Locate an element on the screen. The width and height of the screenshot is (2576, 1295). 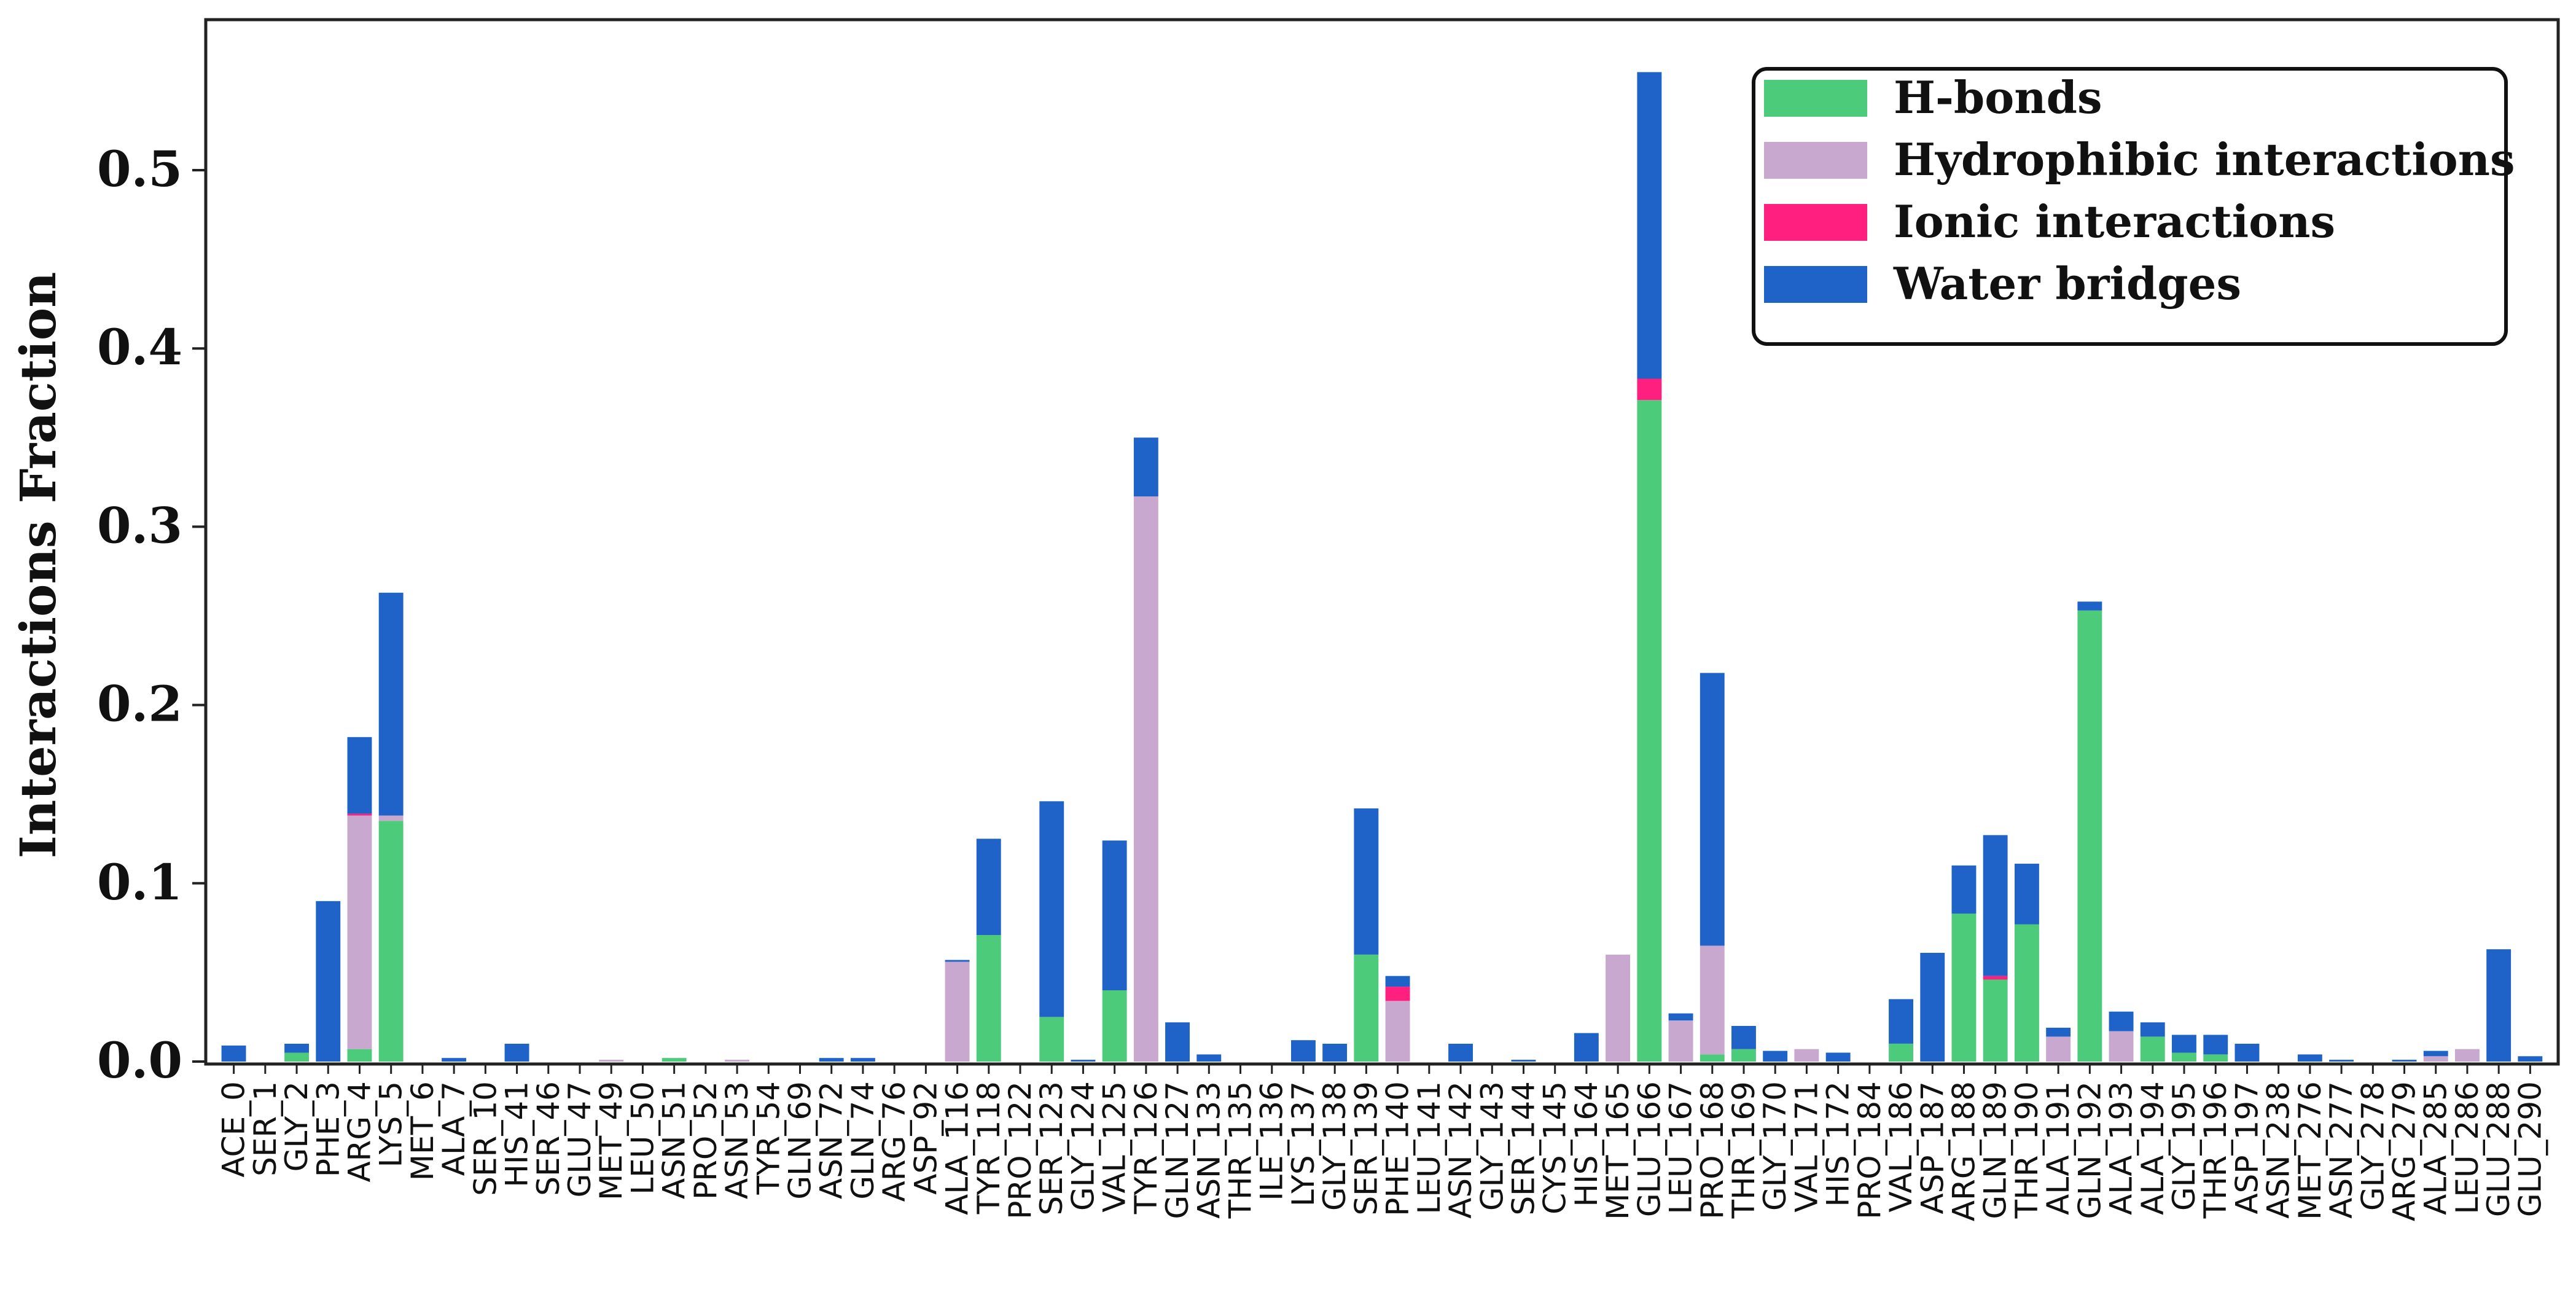
x-tick-label: LEU_167 is located at coordinates (1681, 1147).